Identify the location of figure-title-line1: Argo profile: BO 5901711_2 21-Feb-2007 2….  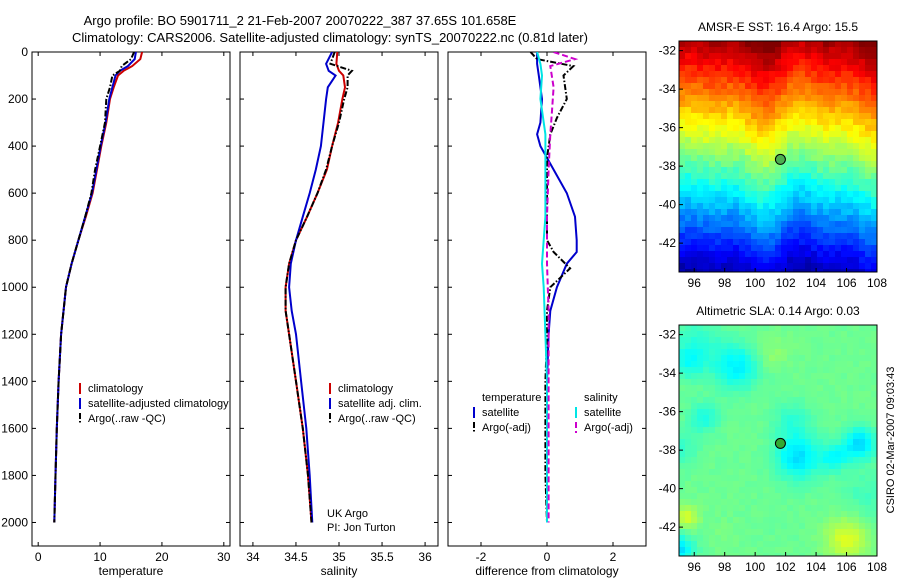
(300, 20).